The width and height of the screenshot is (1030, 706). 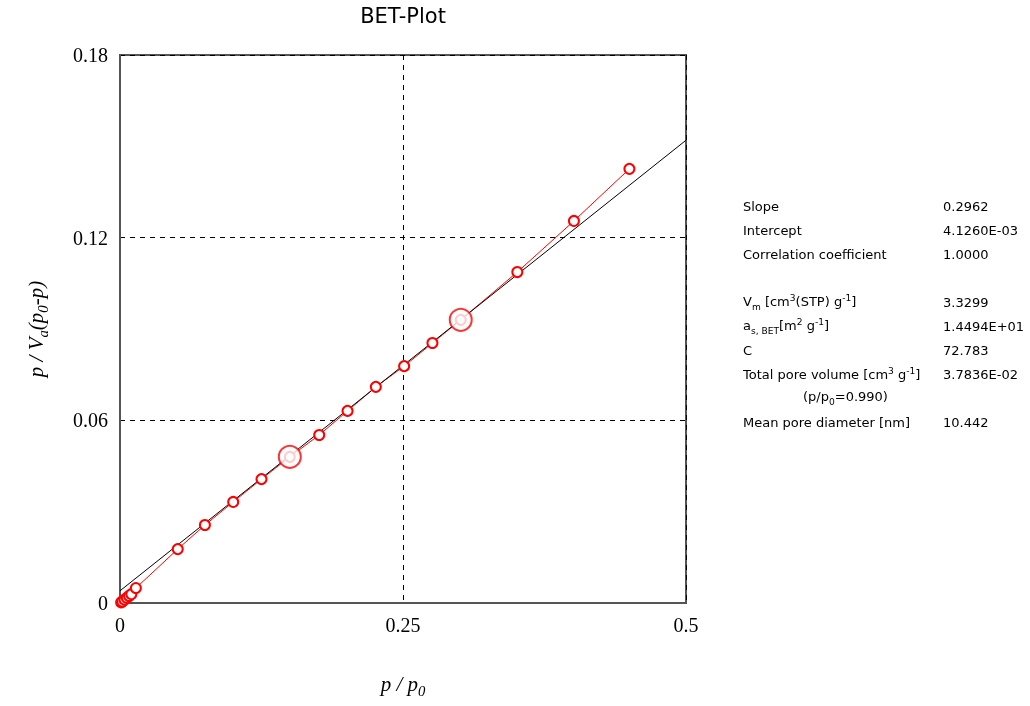 I want to click on text: Intercept 4.1260E-03, so click(x=880, y=230).